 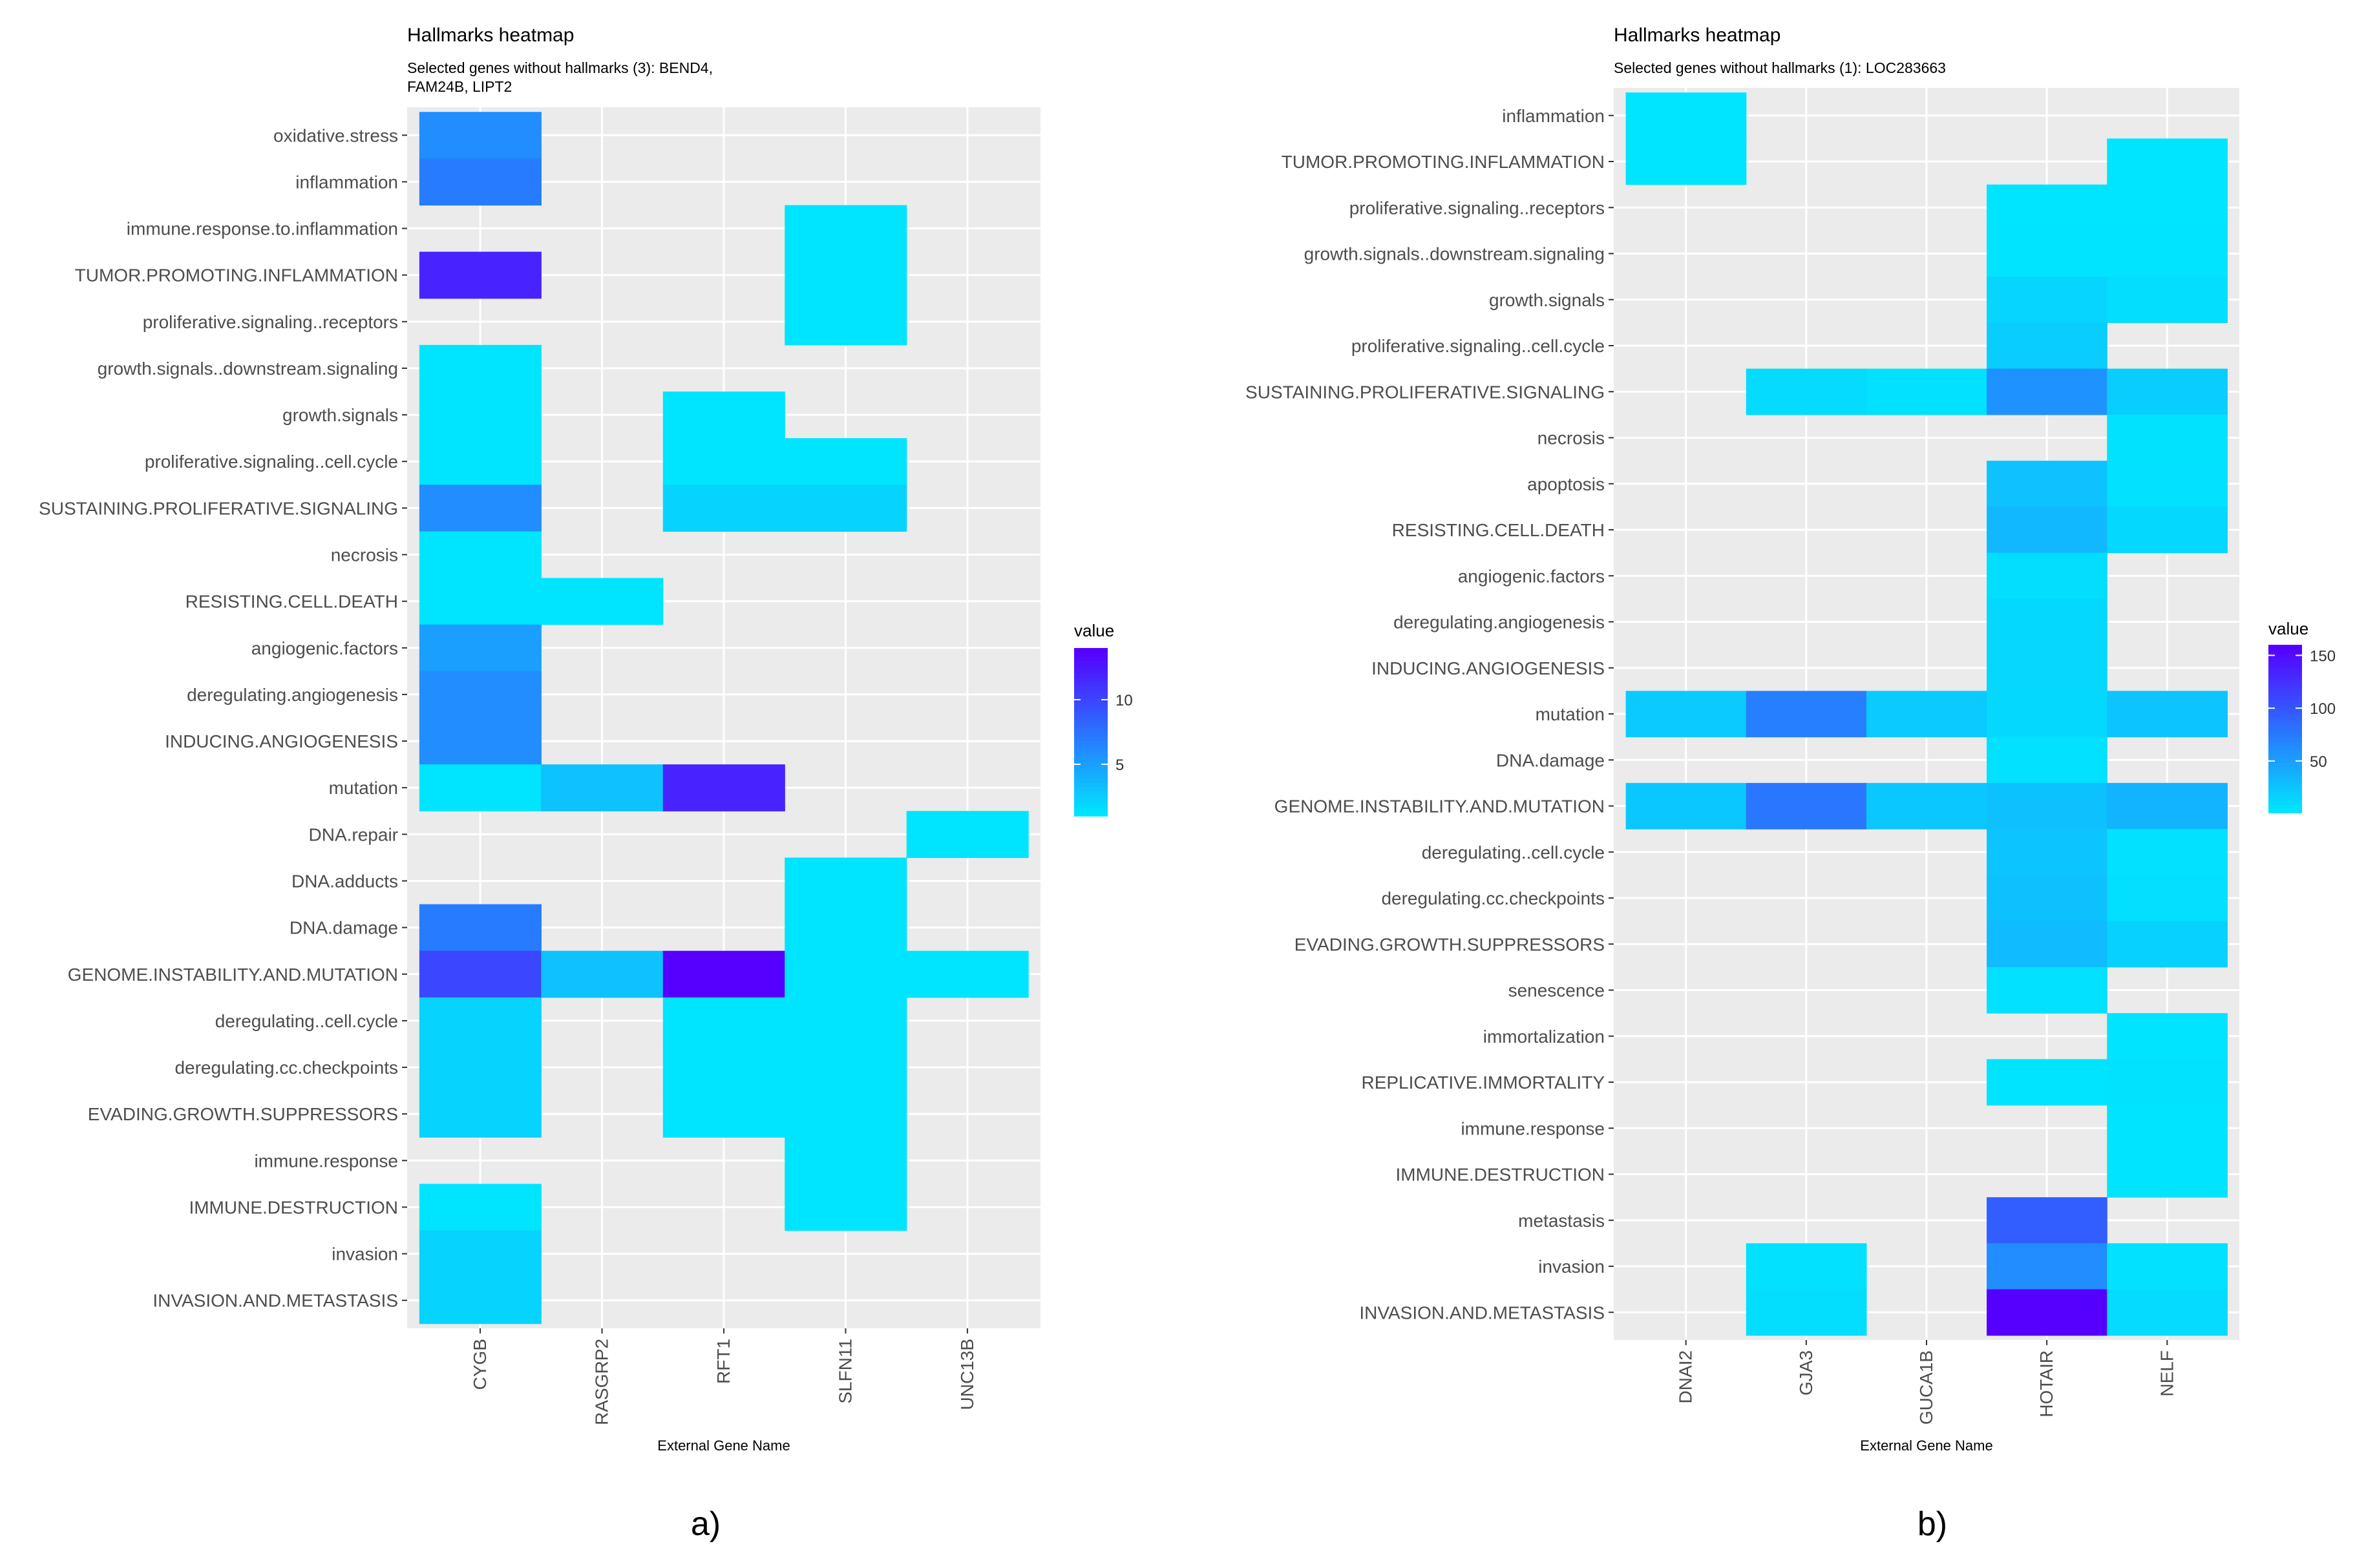 What do you see at coordinates (1926, 1387) in the screenshot?
I see `x-tick-label: GUCA1B` at bounding box center [1926, 1387].